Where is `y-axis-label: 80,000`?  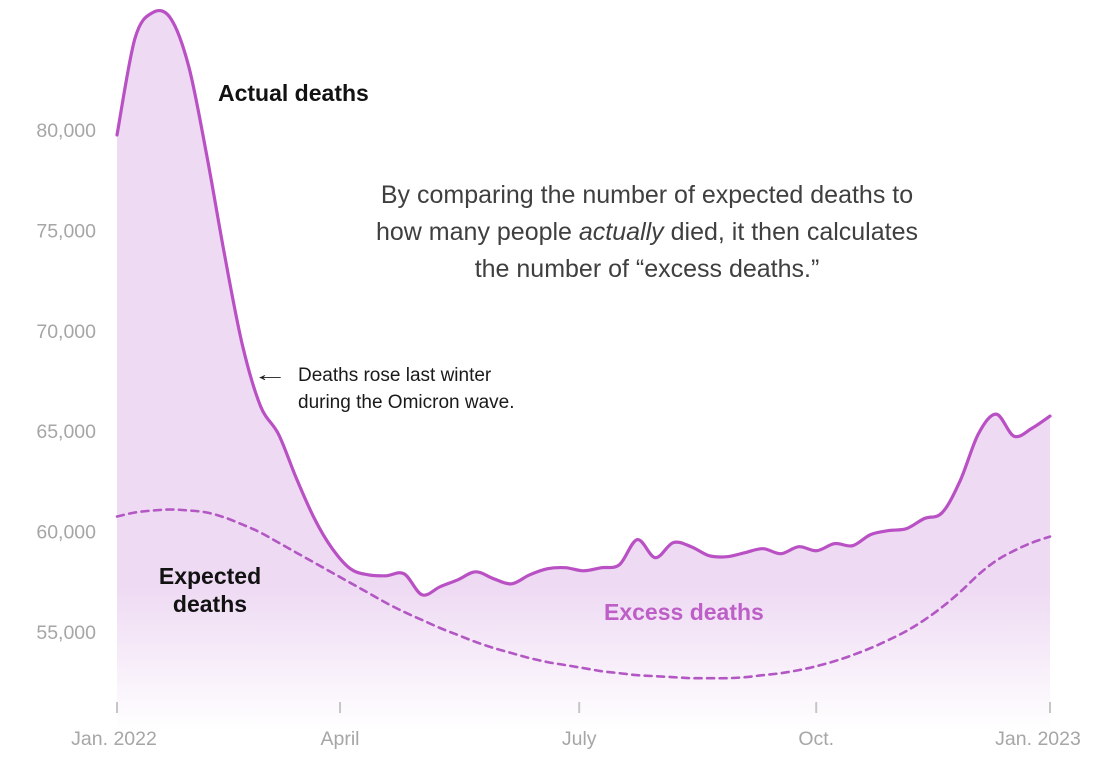
y-axis-label: 80,000 is located at coordinates (66, 131).